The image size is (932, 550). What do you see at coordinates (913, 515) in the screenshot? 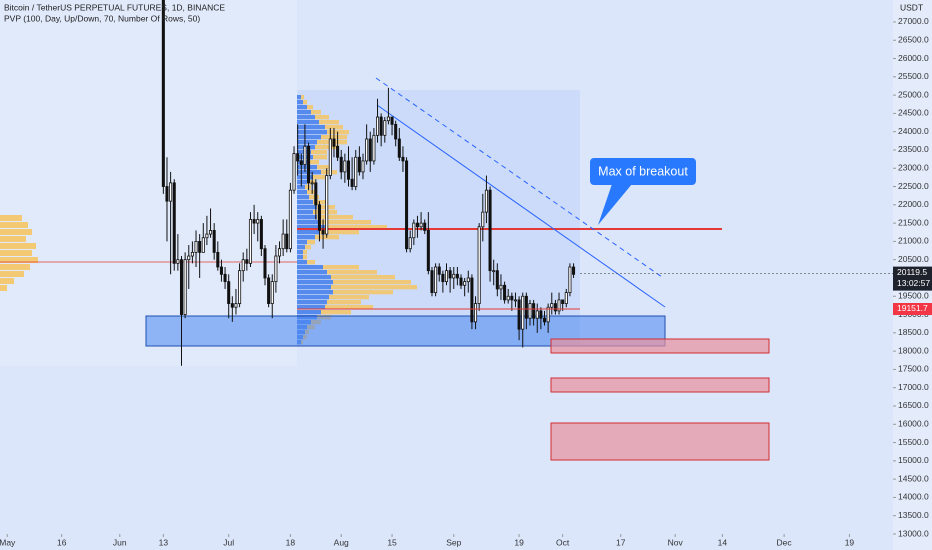
I see `y-tick-label: 13500.0` at bounding box center [913, 515].